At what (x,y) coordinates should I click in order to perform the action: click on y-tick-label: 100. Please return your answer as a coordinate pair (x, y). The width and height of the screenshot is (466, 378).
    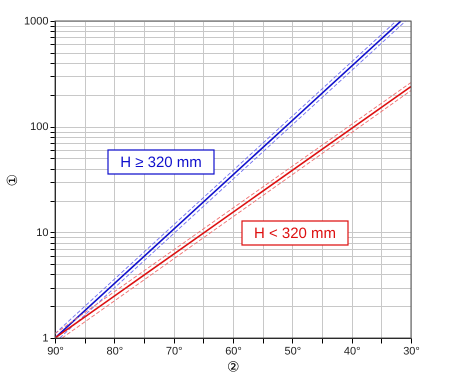
    Looking at the image, I should click on (39, 127).